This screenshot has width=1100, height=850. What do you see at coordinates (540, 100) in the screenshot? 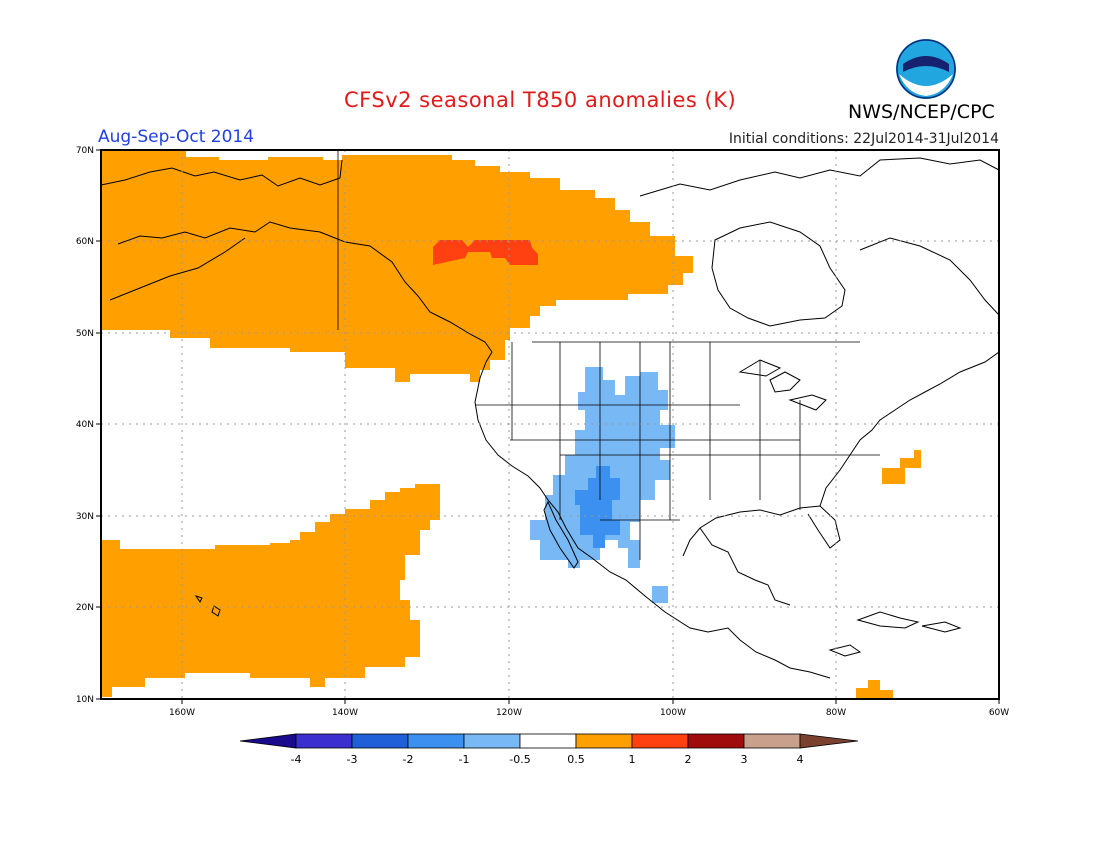
I see `chart-title: CFSv2 seasonal T850 anomalies (K)` at bounding box center [540, 100].